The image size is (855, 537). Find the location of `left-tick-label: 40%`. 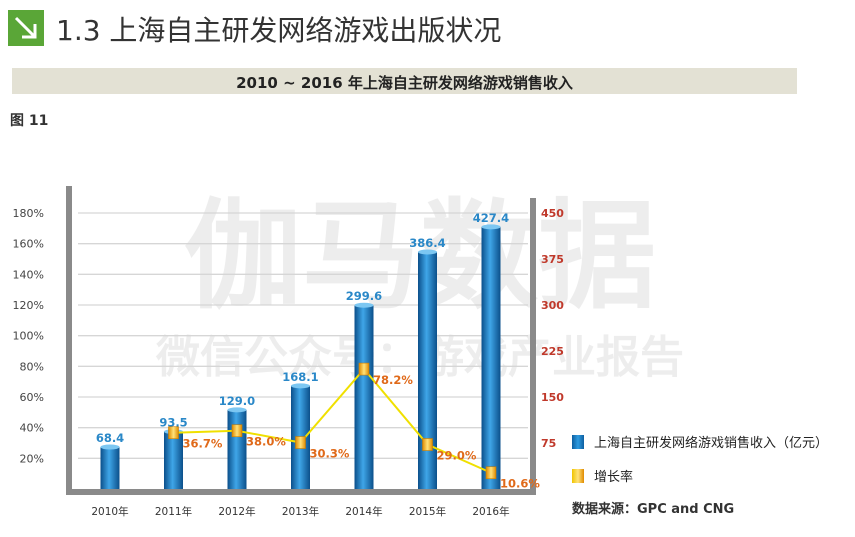

left-tick-label: 40% is located at coordinates (32, 428).